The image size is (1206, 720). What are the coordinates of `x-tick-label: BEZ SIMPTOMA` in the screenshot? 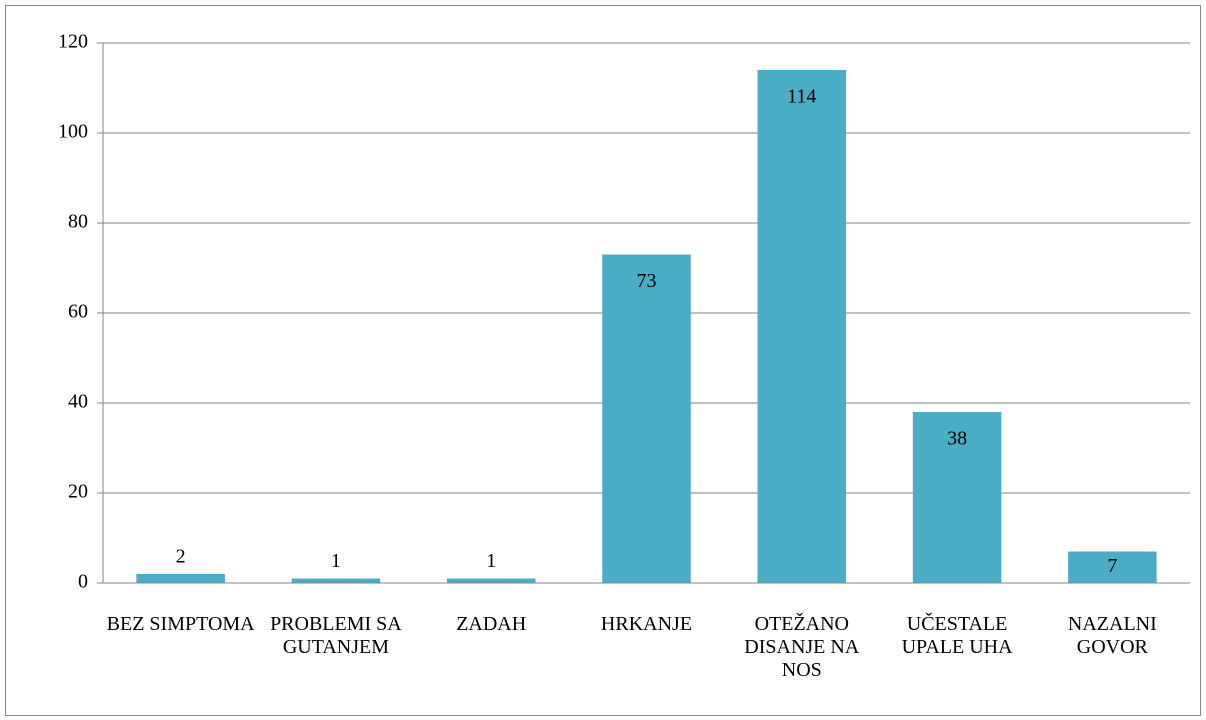 It's located at (180, 624).